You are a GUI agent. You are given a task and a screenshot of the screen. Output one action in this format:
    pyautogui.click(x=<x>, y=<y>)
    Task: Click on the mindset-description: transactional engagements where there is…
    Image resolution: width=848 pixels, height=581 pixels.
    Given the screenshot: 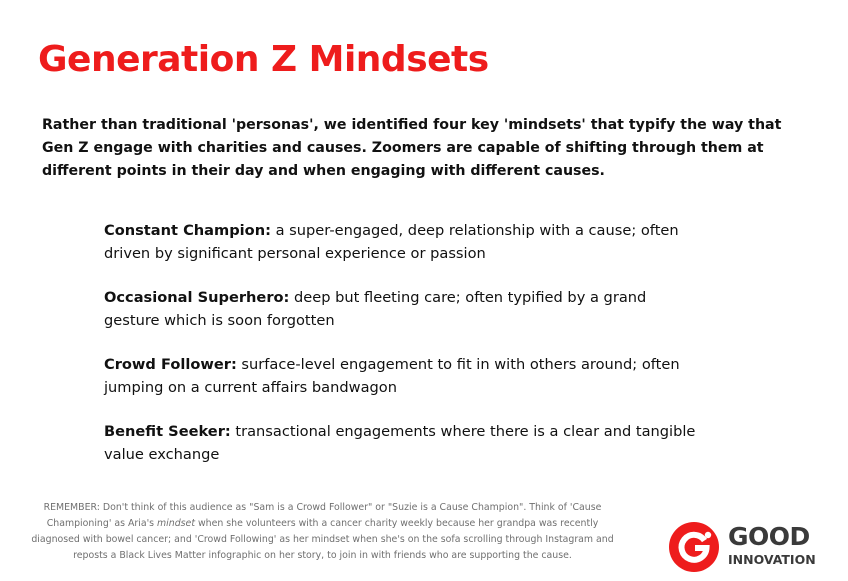 What is the action you would take?
    pyautogui.click(x=400, y=443)
    